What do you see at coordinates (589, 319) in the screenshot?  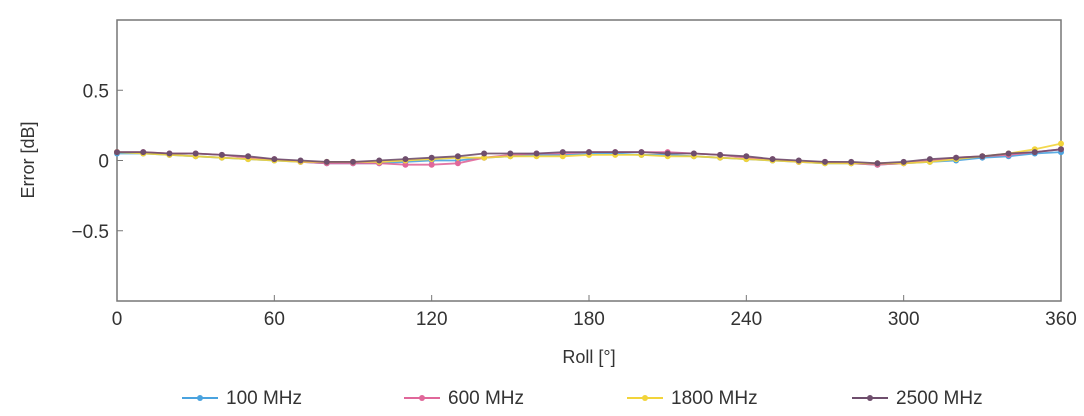 I see `x-tick-label: 180` at bounding box center [589, 319].